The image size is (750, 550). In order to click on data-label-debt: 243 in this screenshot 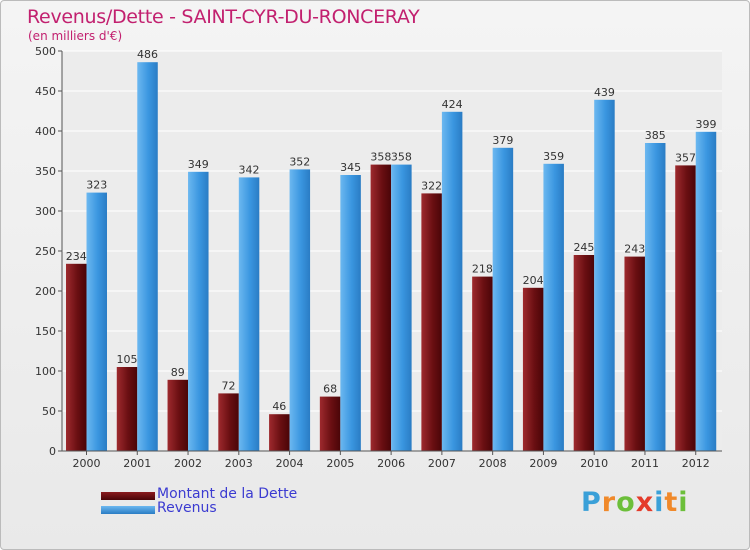, I will do `click(634, 249)`.